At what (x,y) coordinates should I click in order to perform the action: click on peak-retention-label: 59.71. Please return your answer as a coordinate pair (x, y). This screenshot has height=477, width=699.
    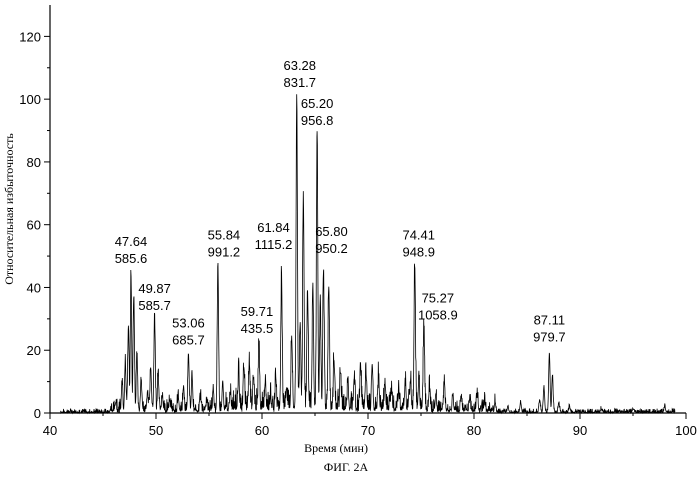
    Looking at the image, I should click on (257, 311).